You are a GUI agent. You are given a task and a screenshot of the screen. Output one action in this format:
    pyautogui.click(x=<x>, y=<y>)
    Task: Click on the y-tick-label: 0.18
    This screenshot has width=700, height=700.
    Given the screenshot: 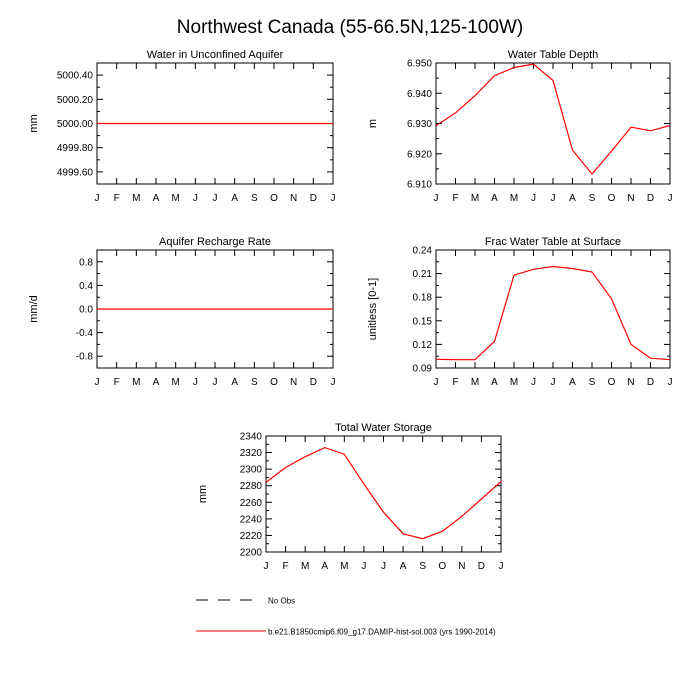 What is the action you would take?
    pyautogui.click(x=423, y=298)
    